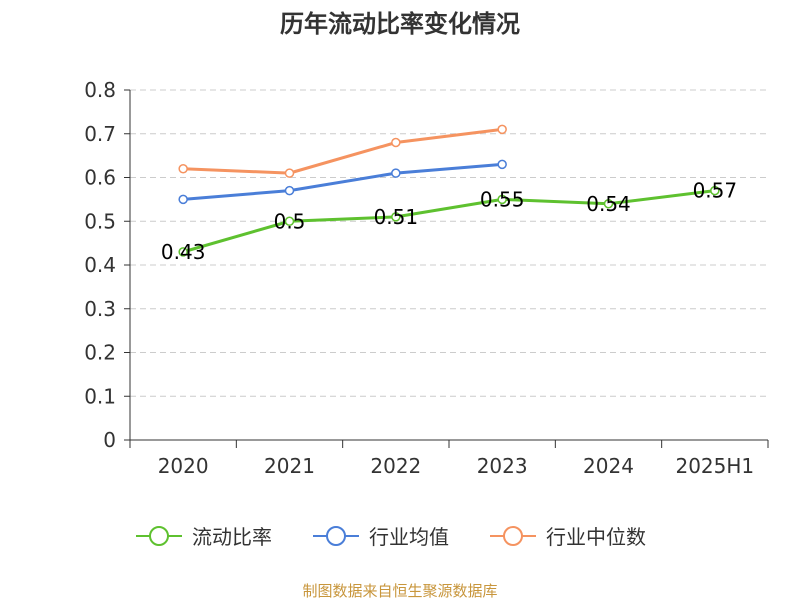 This screenshot has height=600, width=800. Describe the element at coordinates (596, 537) in the screenshot. I see `legend-label-2: 行业中位数` at that location.